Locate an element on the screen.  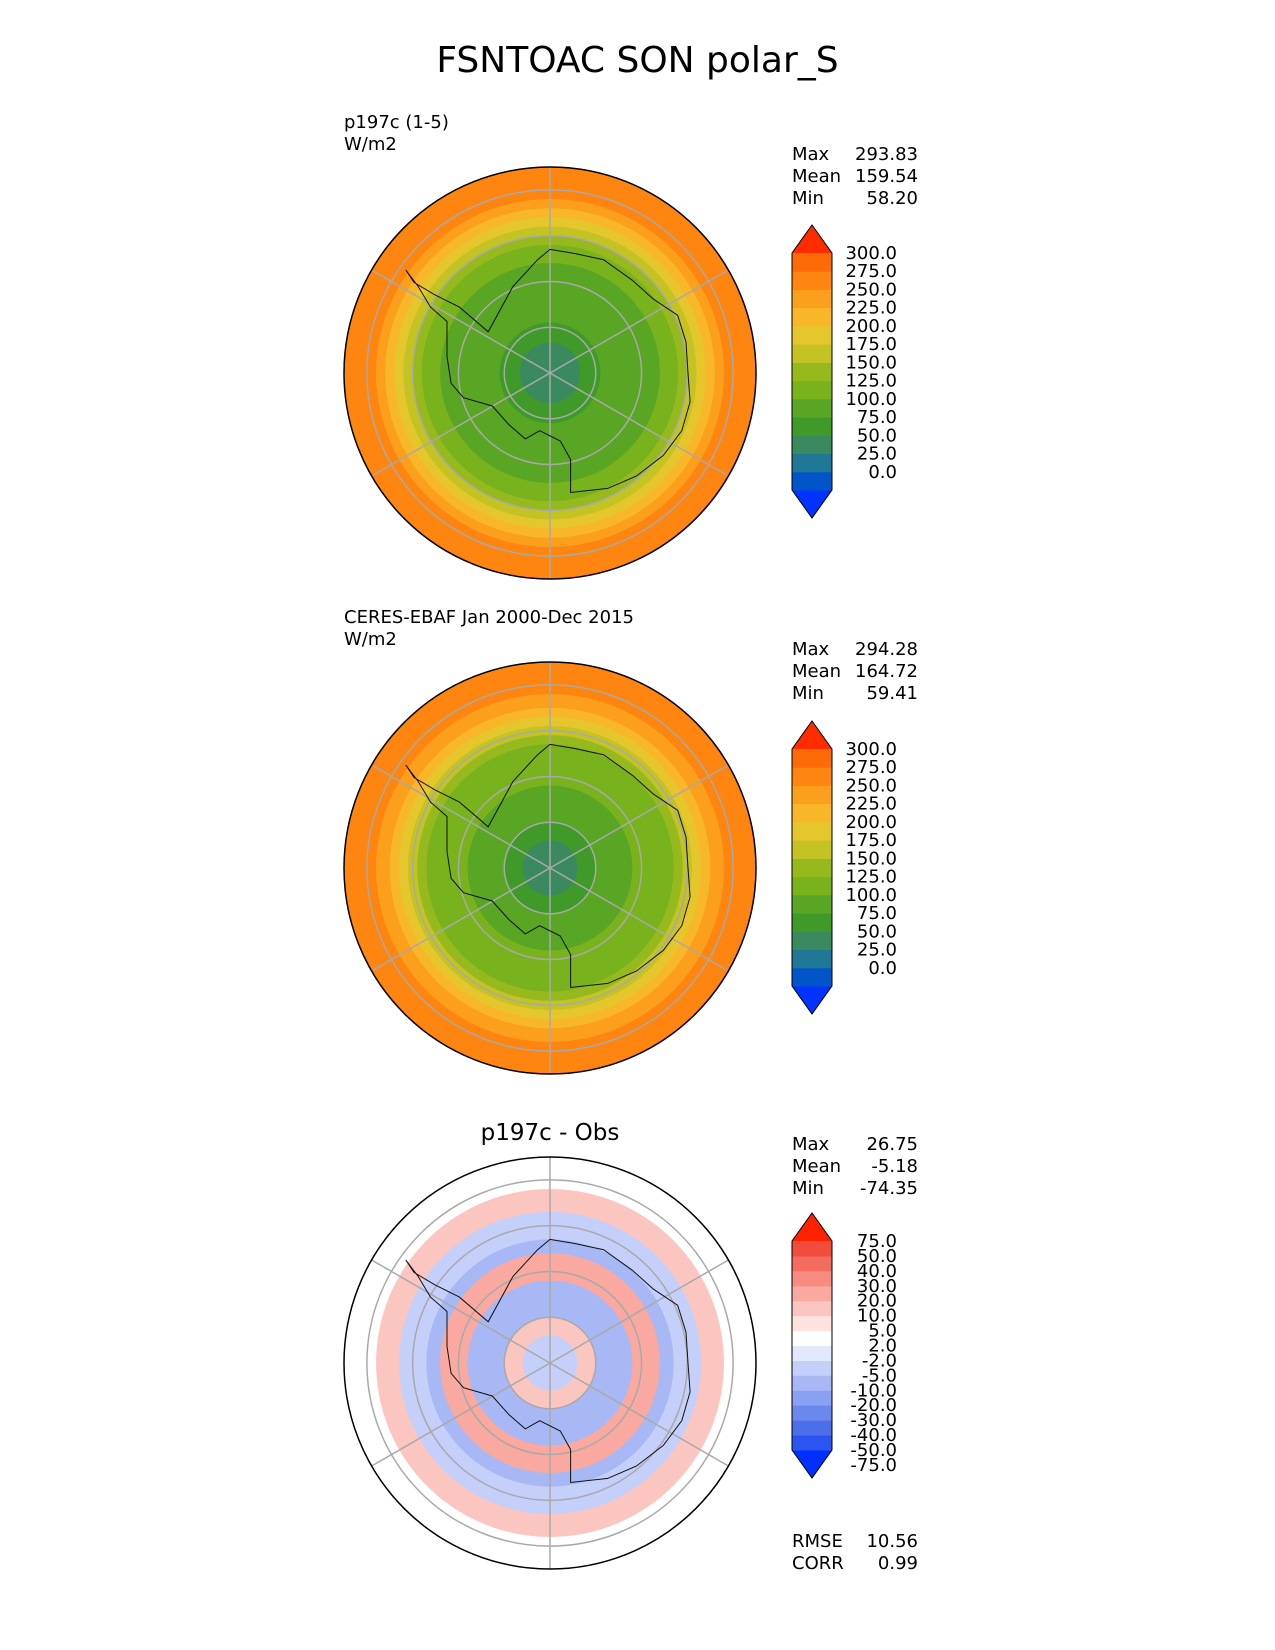
panel-1-stat-value-min: 58.20 is located at coordinates (892, 198).